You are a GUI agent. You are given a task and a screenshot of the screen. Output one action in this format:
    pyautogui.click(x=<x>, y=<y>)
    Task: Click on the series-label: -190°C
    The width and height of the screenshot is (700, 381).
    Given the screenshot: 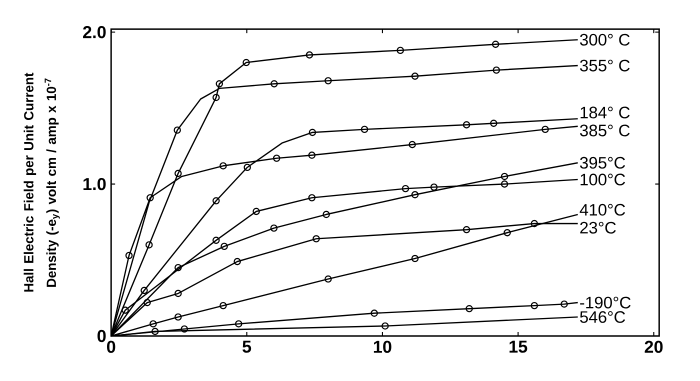 What is the action you would take?
    pyautogui.click(x=605, y=302)
    